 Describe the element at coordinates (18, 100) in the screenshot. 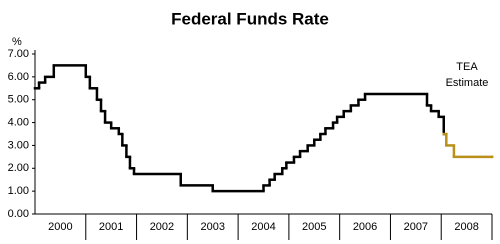

I see `y-tick-label: 5.00` at that location.